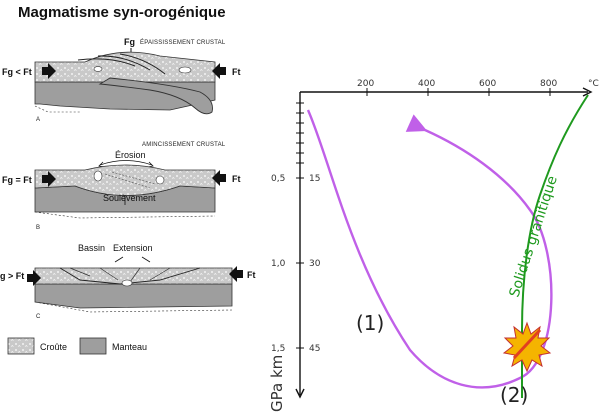 The image size is (607, 420). What do you see at coordinates (527, 347) in the screenshot?
I see `melt-star` at bounding box center [527, 347].